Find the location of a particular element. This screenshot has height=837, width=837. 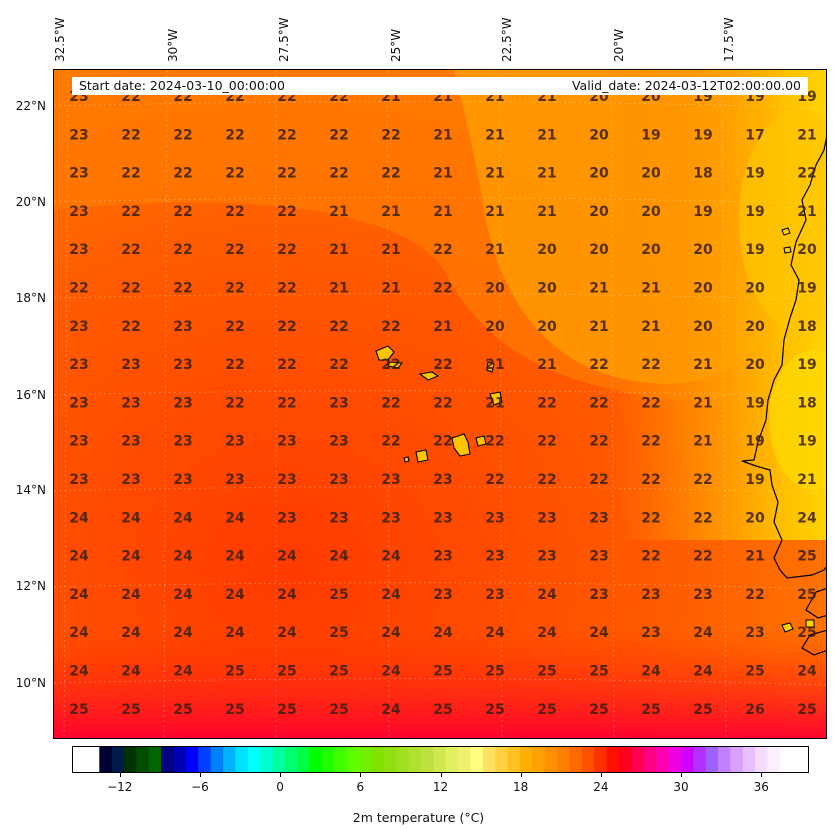

colorbar-tick-label: −12 is located at coordinates (120, 787).